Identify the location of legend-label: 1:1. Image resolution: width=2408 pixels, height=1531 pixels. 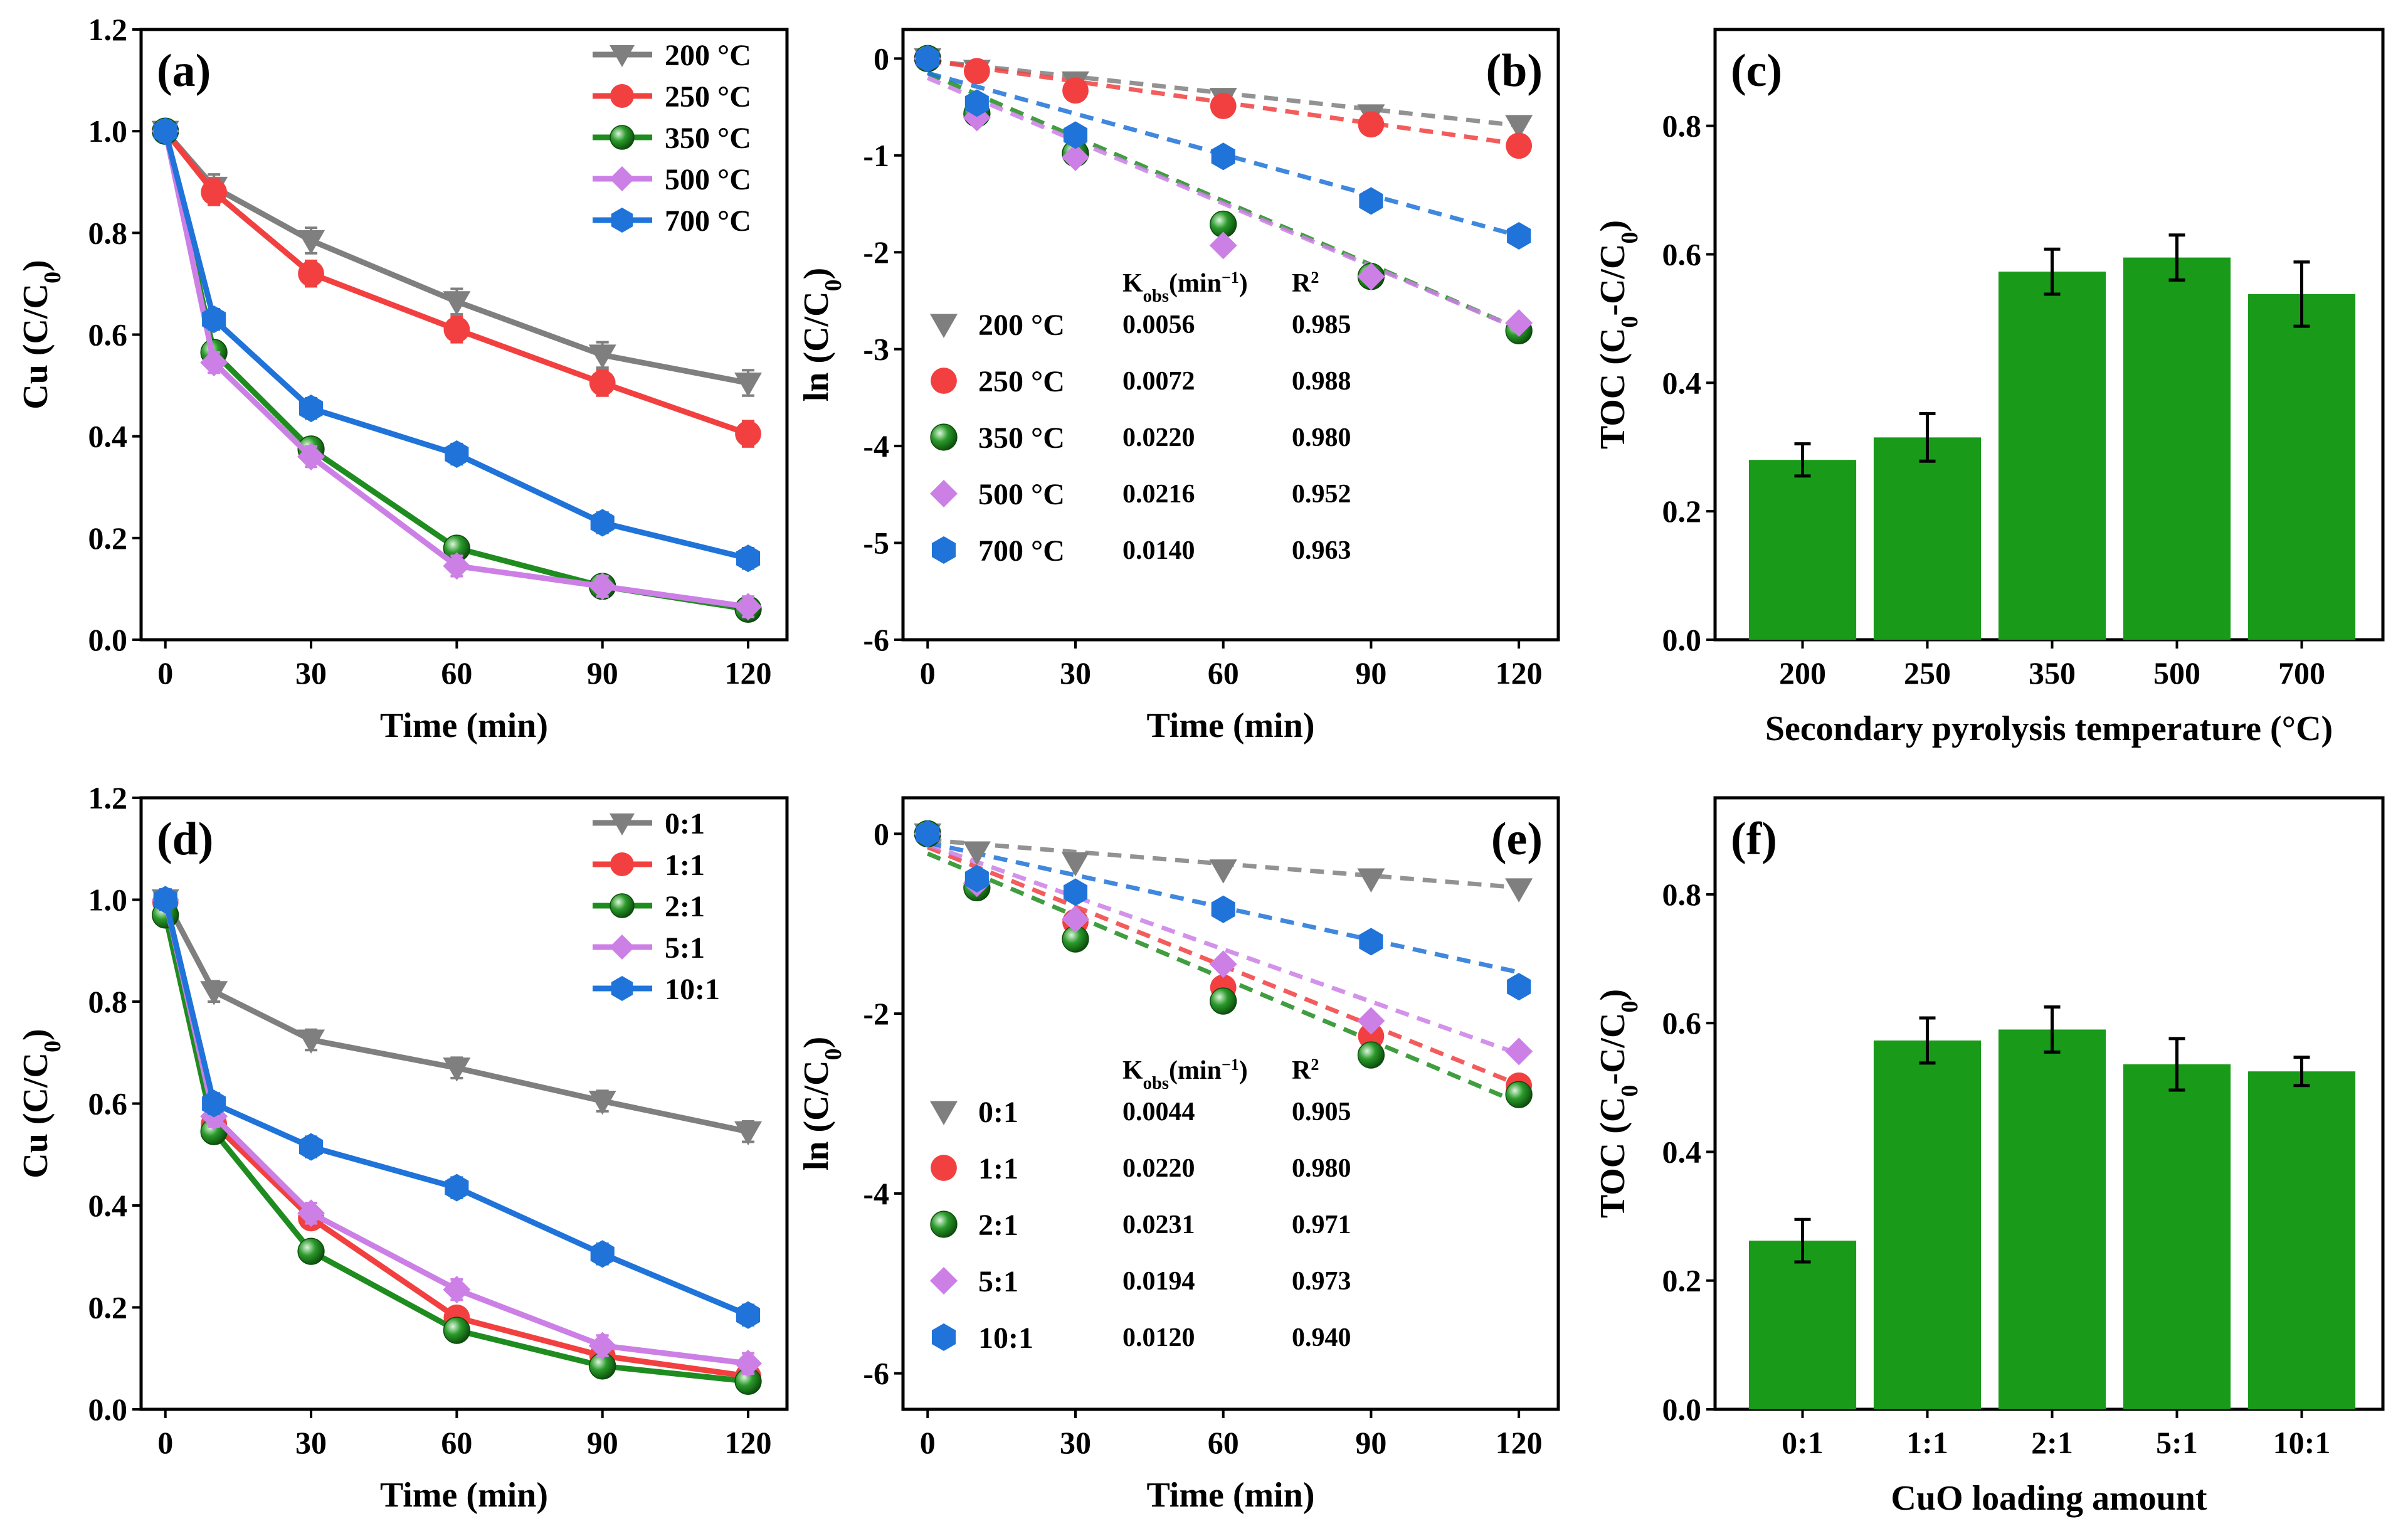
(685, 866).